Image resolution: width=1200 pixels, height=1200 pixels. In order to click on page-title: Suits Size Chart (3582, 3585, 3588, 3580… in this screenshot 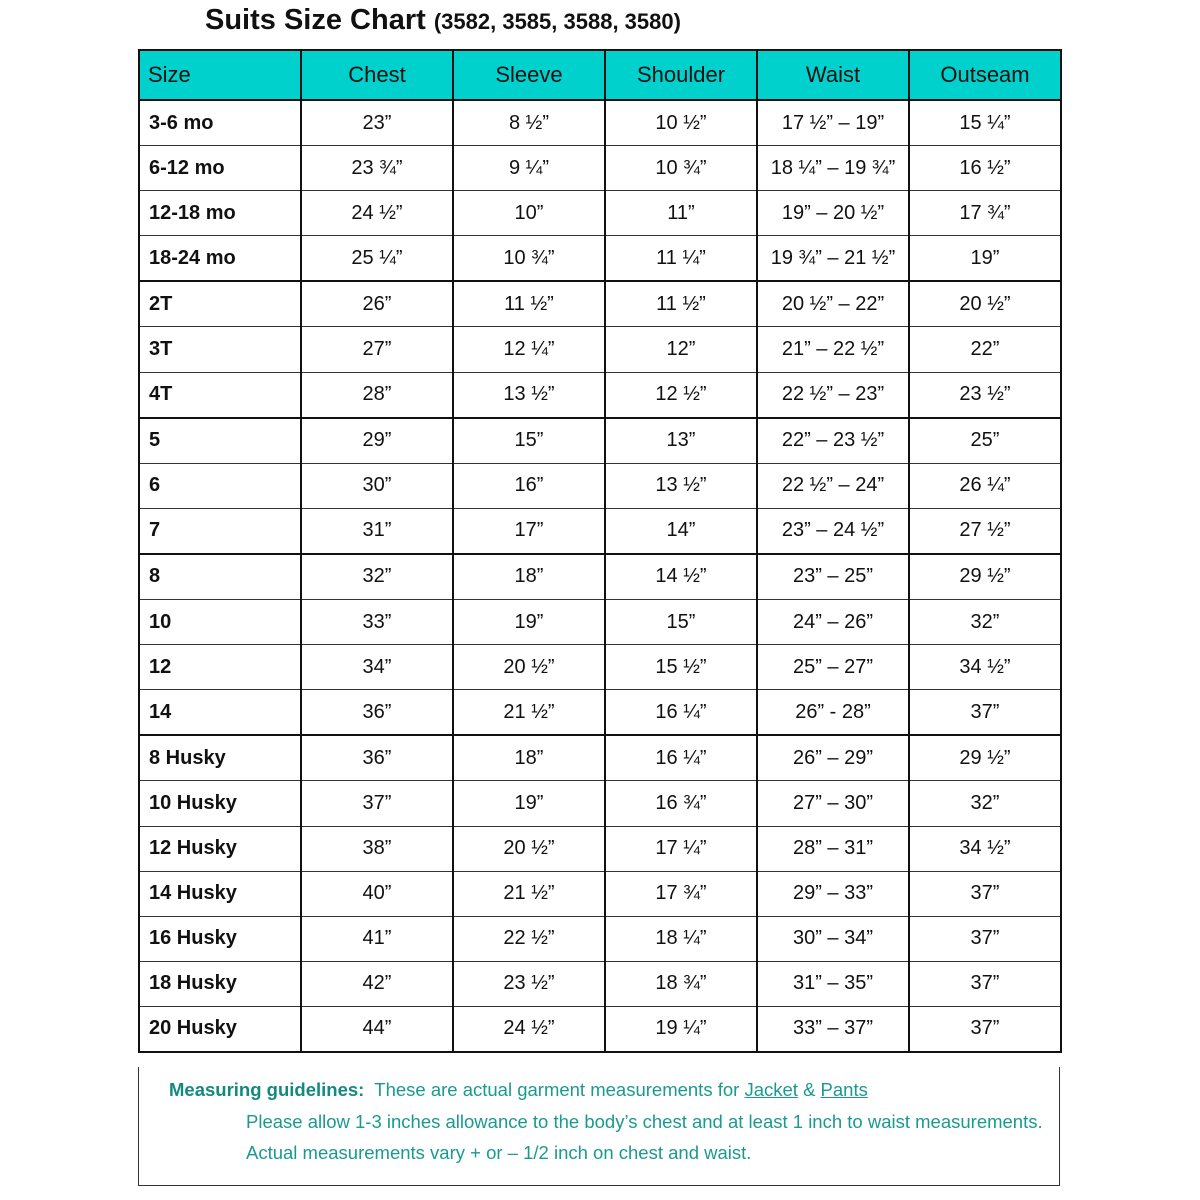, I will do `click(443, 20)`.